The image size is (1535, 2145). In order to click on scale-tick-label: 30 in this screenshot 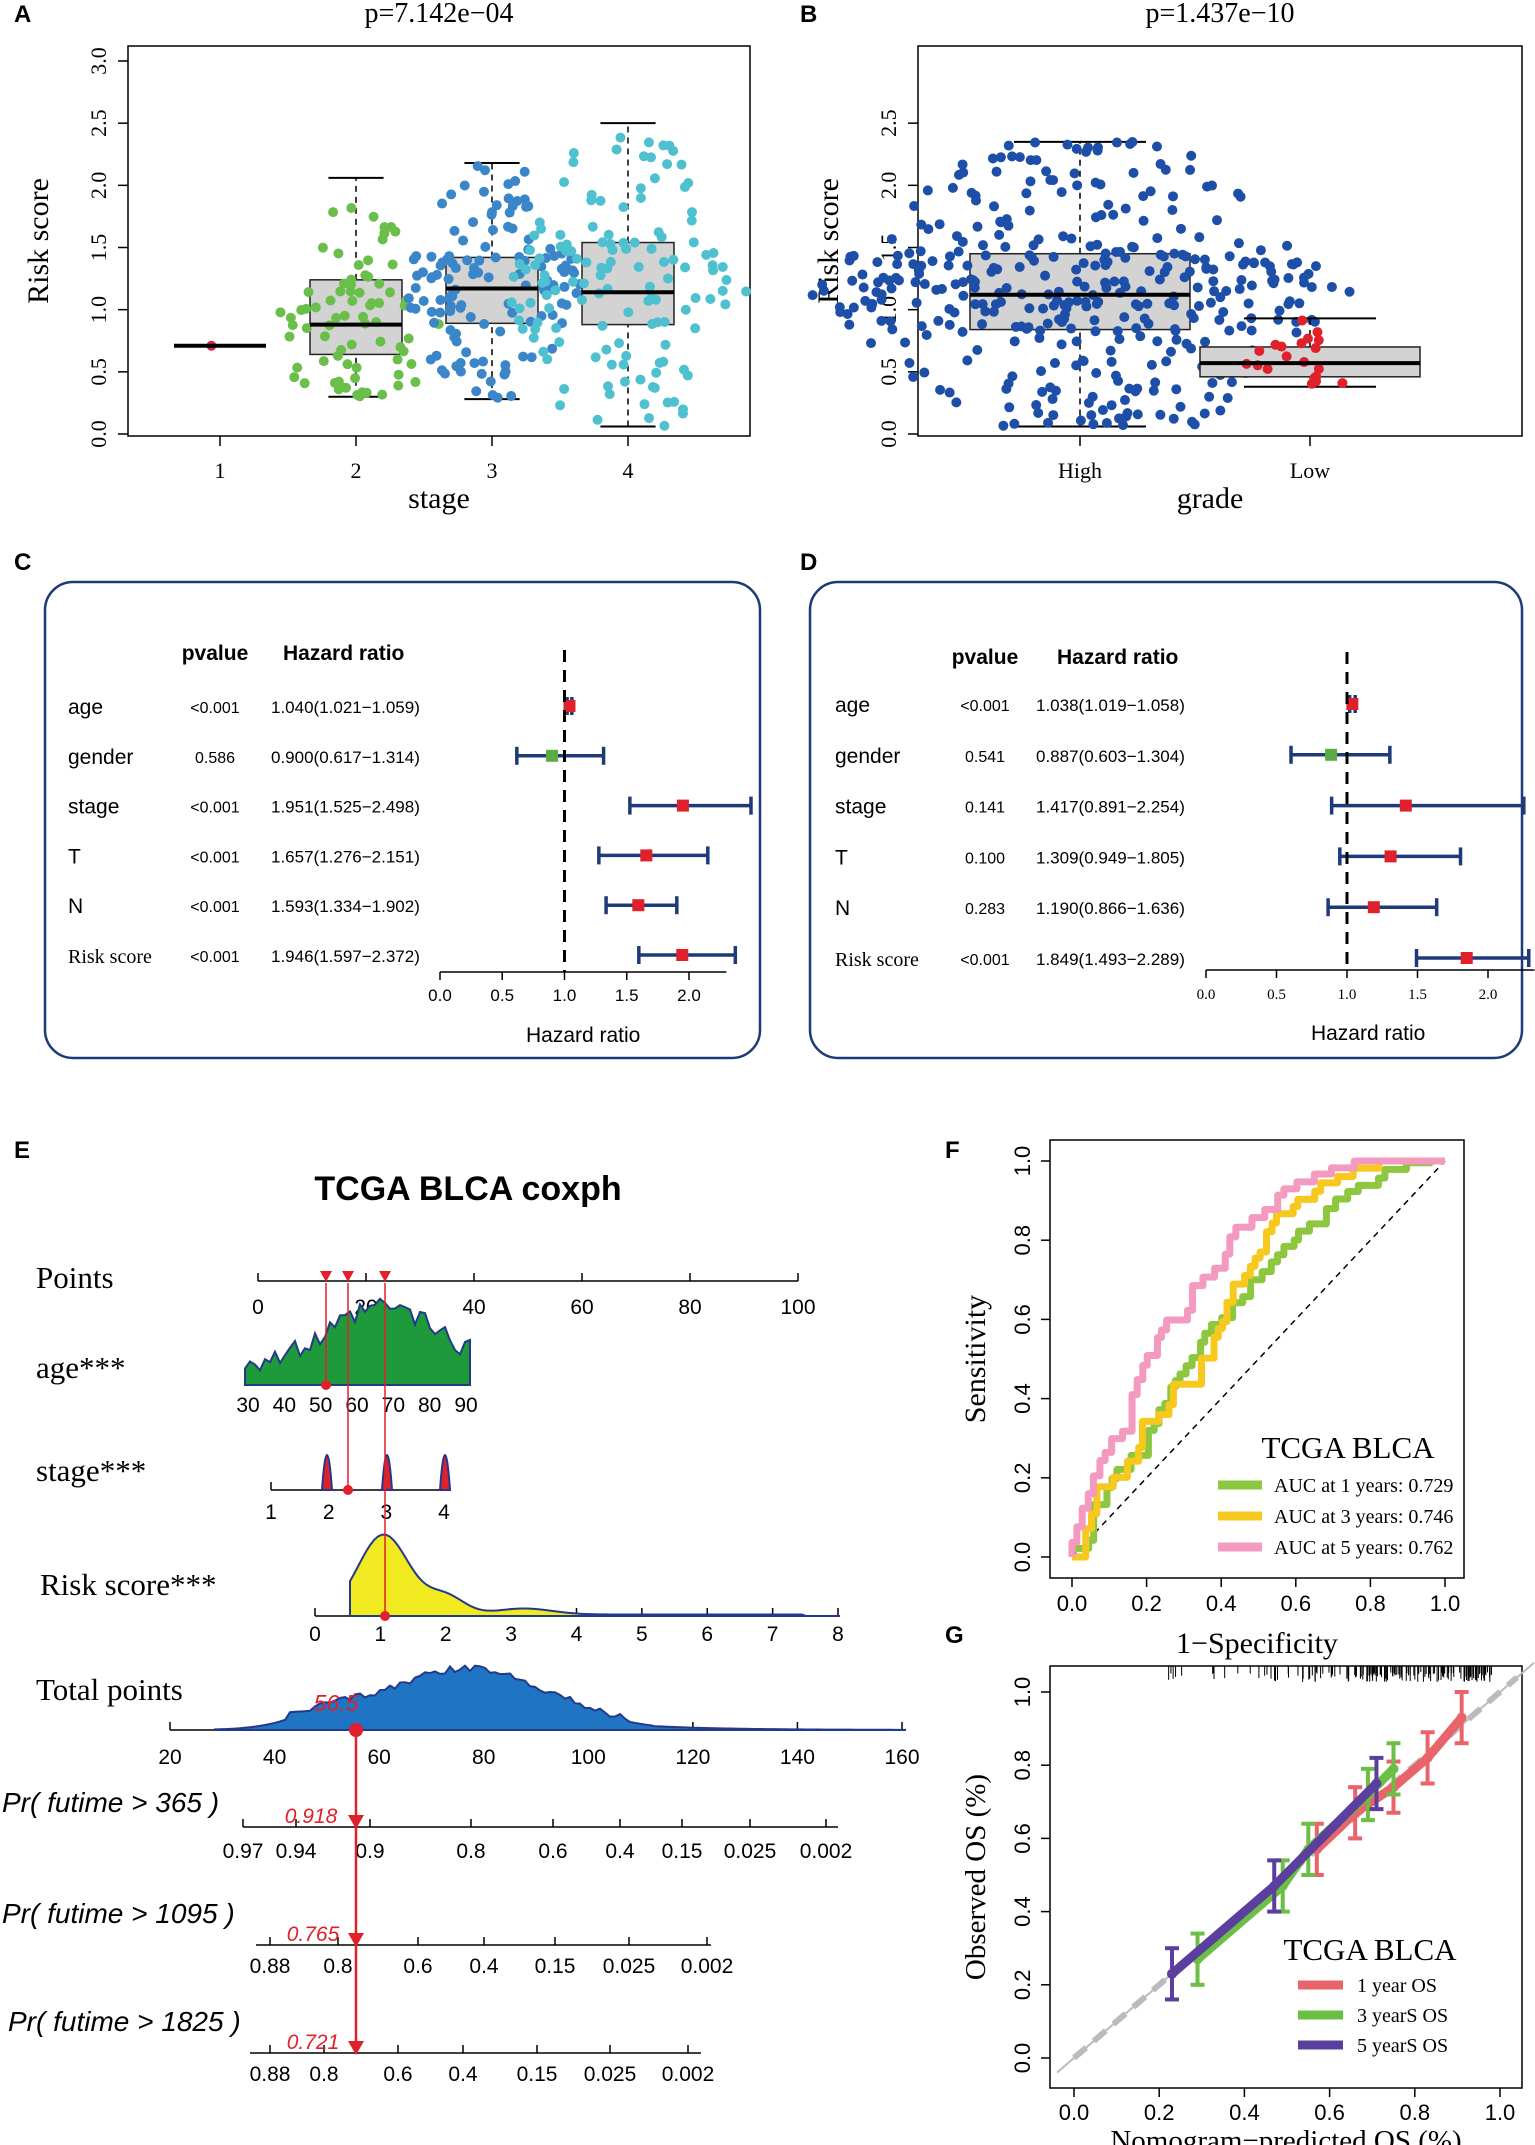, I will do `click(247, 1405)`.